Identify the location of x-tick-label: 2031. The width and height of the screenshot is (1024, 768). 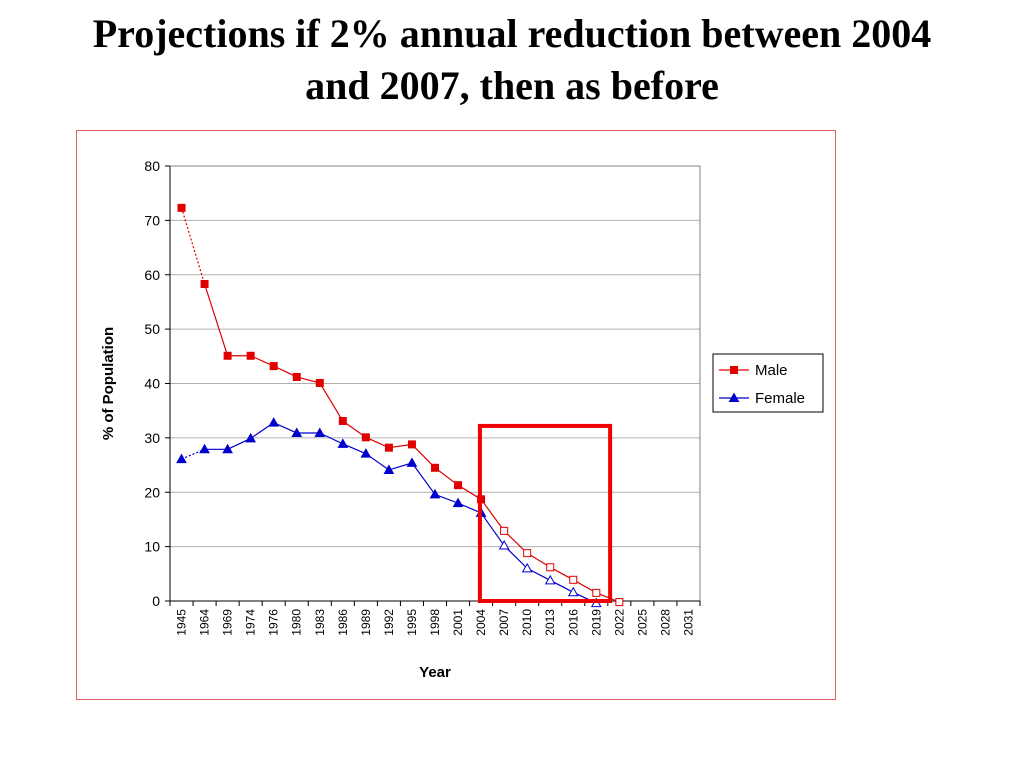
(688, 622).